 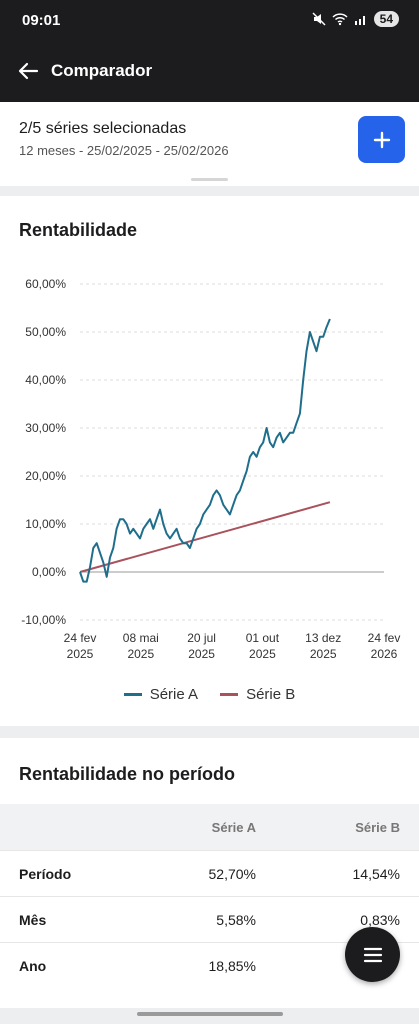 I want to click on table-title: Rentabilidade no período, so click(x=127, y=774).